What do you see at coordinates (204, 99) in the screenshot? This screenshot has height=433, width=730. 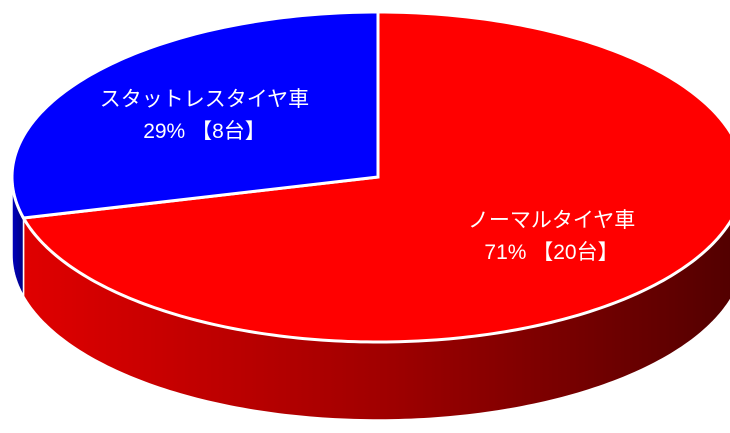 I see `slice-label: スタットレスタイヤ車` at bounding box center [204, 99].